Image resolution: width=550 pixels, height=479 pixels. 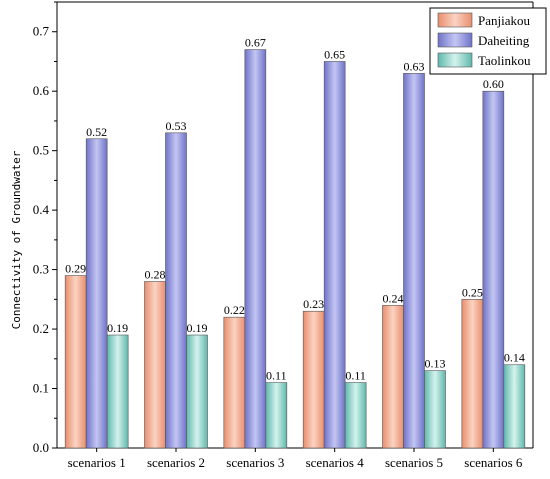 What do you see at coordinates (313, 304) in the screenshot?
I see `data-label: 0.23` at bounding box center [313, 304].